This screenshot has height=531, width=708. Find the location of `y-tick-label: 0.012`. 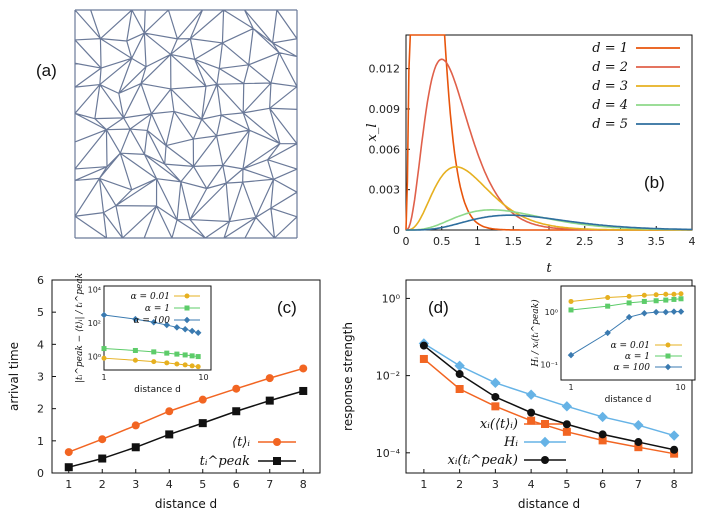

y-tick-label: 0.012 is located at coordinates (385, 69).